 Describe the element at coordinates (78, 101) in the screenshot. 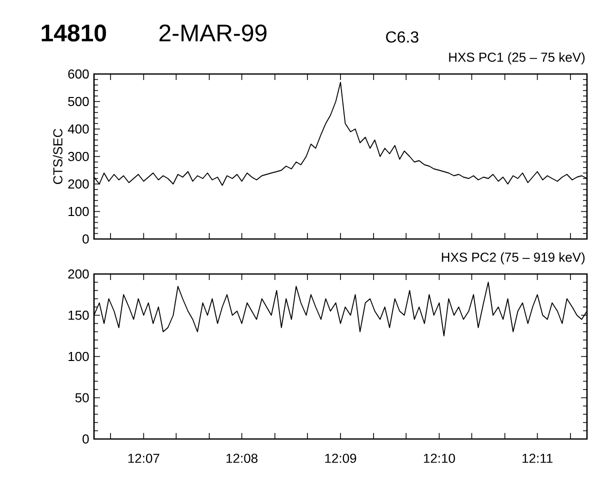

I see `y-tick-label: 500` at that location.